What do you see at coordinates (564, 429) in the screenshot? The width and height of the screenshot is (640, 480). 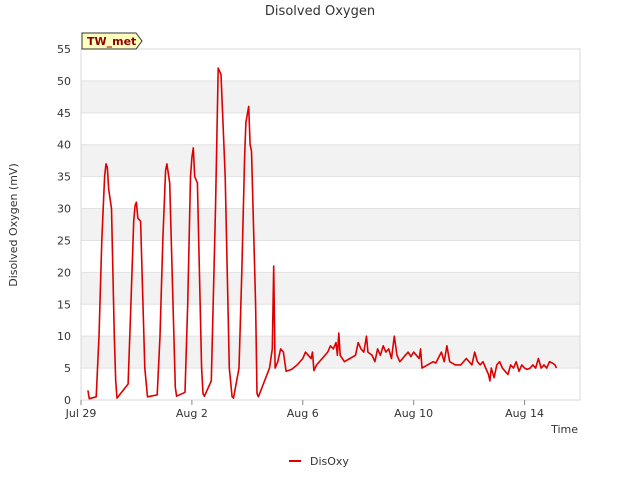 I see `x-axis-label: Time` at bounding box center [564, 429].